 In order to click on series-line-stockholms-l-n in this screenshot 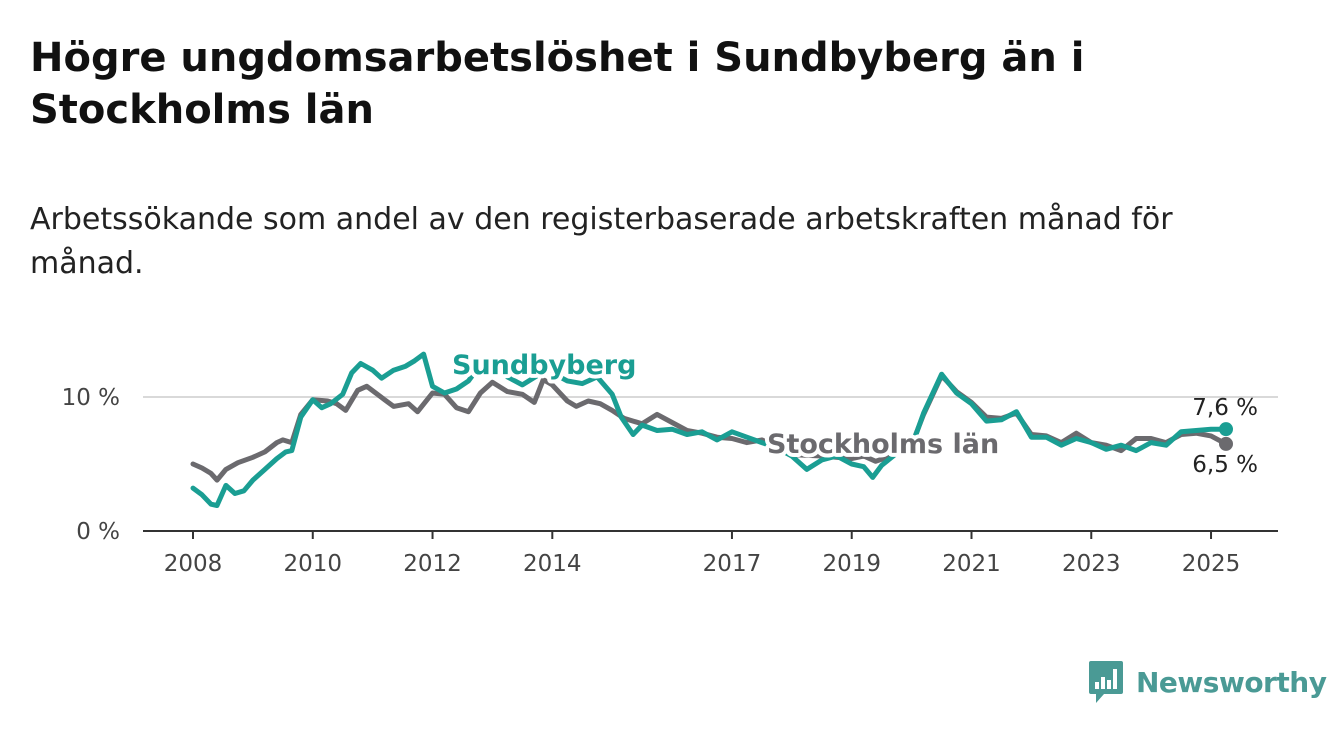, I will do `click(709, 428)`.